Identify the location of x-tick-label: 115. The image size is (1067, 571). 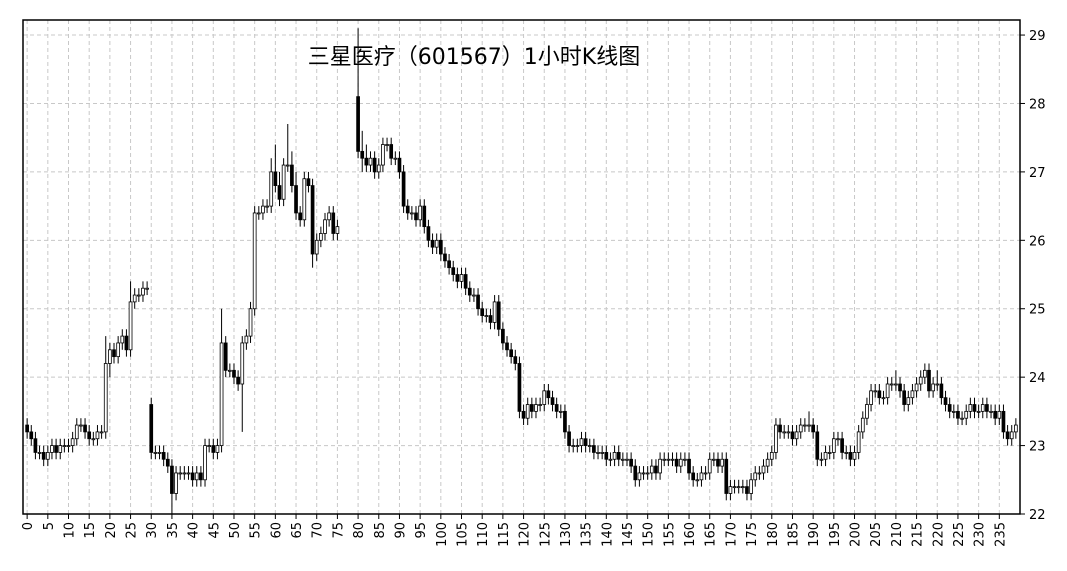
(504, 534).